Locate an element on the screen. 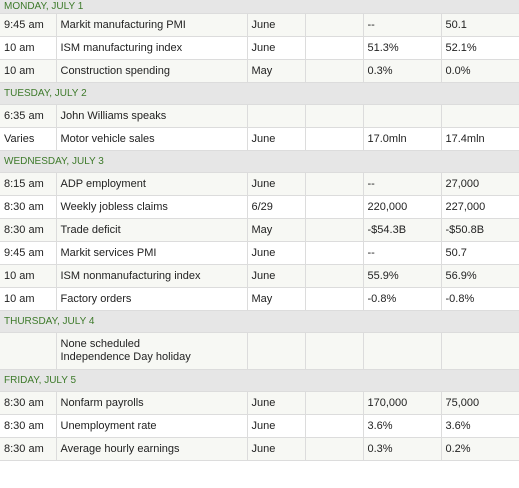  event-row: 8:15 am ADP employment June -- 27,000 is located at coordinates (259, 184).